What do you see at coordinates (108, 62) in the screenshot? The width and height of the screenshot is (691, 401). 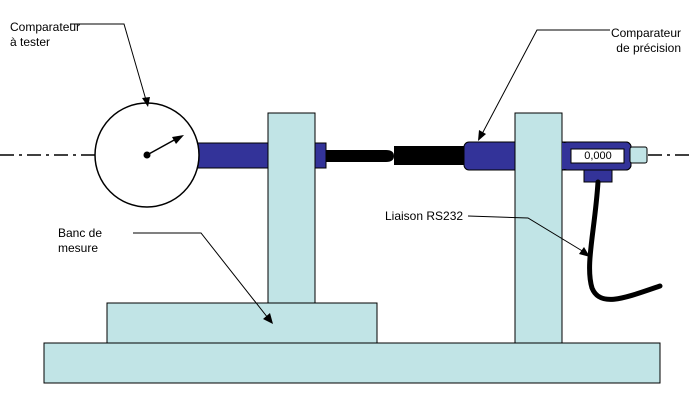 I see `leader-tested-gauge` at bounding box center [108, 62].